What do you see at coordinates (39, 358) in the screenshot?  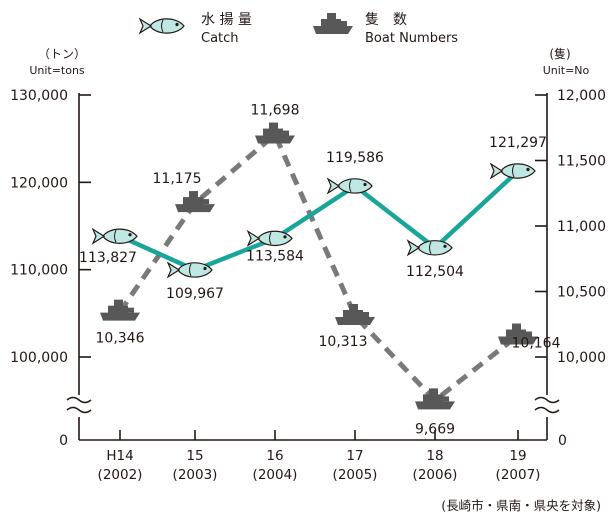 I see `left-tick-label: 100,000` at bounding box center [39, 358].